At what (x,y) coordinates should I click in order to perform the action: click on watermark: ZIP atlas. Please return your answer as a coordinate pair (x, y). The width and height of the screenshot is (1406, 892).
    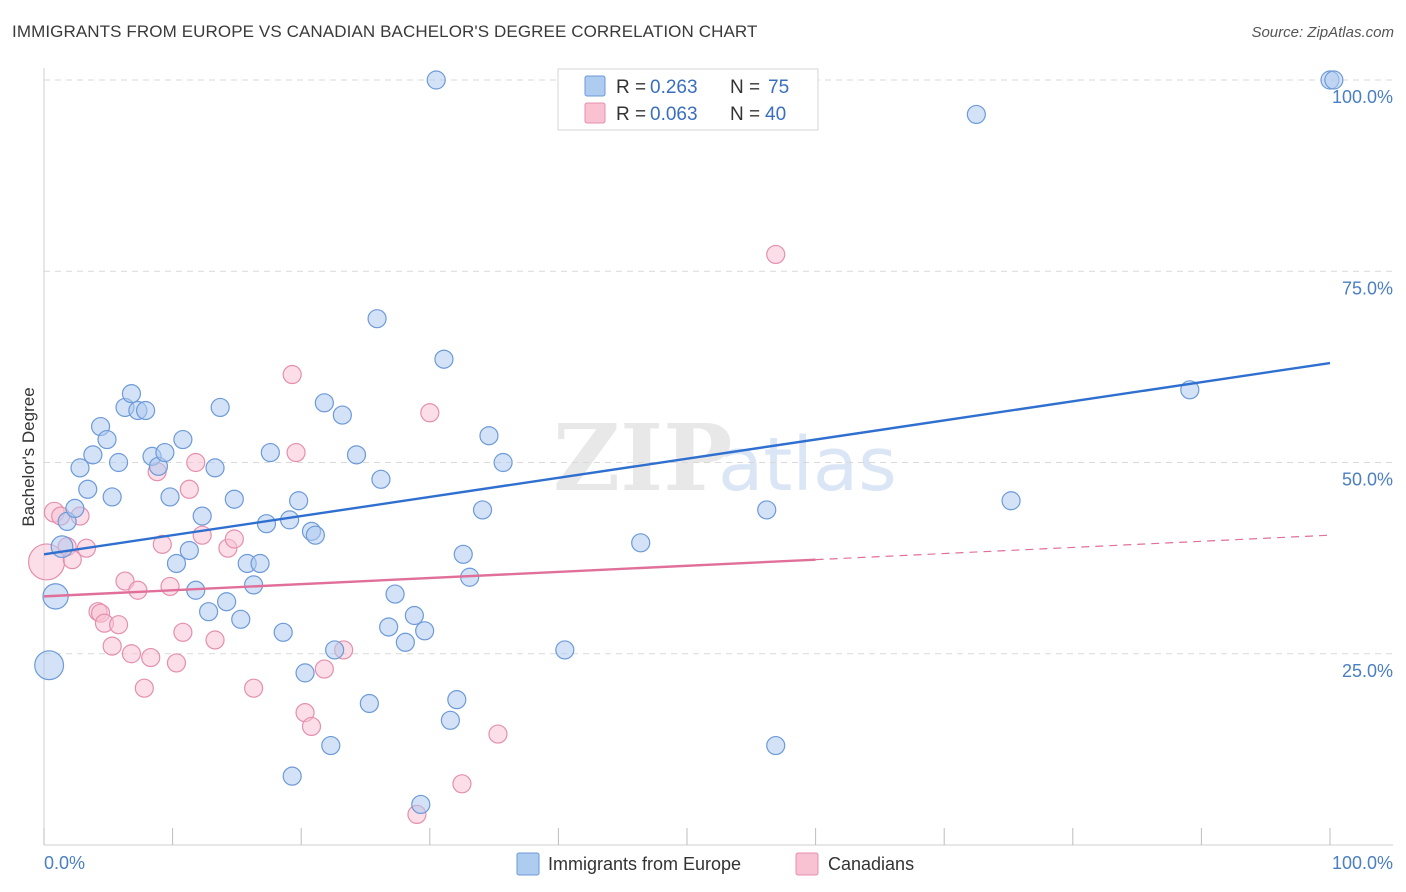
    Looking at the image, I should click on (725, 458).